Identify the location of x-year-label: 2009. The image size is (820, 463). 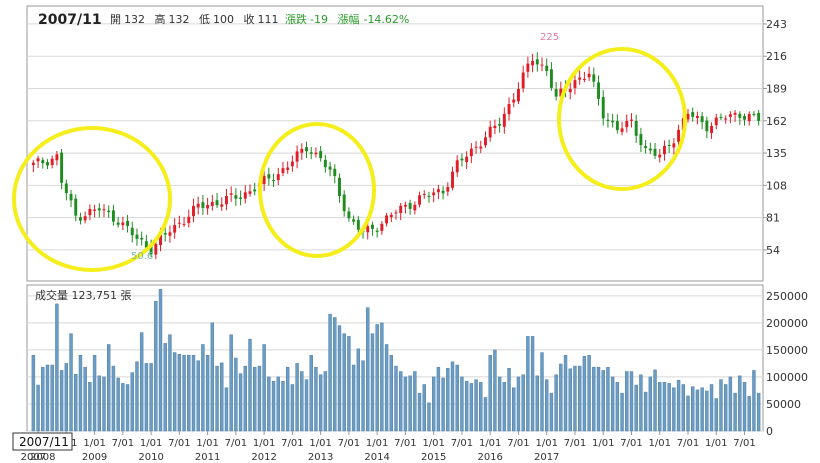
(94, 457).